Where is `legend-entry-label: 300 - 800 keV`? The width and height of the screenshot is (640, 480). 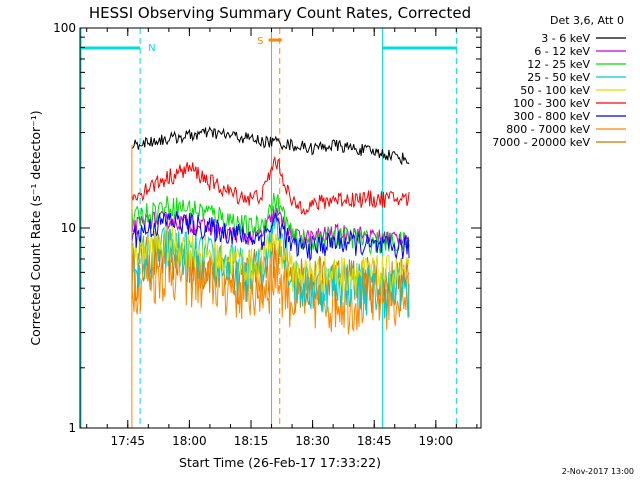 legend-entry-label: 300 - 800 keV is located at coordinates (551, 116).